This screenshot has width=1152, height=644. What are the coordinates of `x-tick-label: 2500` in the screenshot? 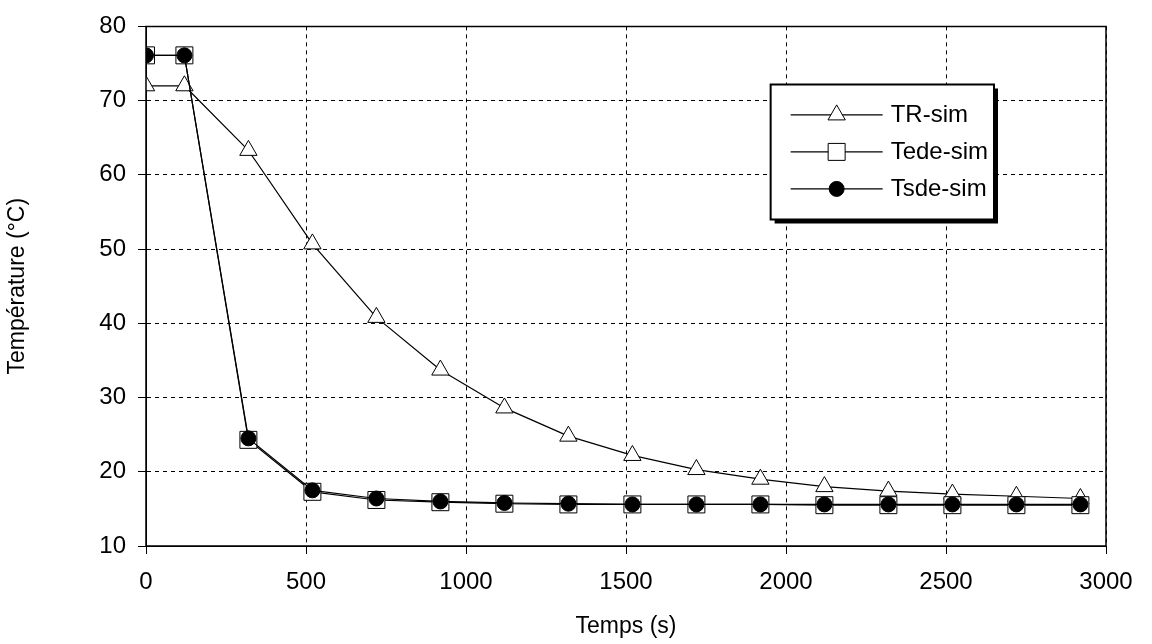 It's located at (946, 581).